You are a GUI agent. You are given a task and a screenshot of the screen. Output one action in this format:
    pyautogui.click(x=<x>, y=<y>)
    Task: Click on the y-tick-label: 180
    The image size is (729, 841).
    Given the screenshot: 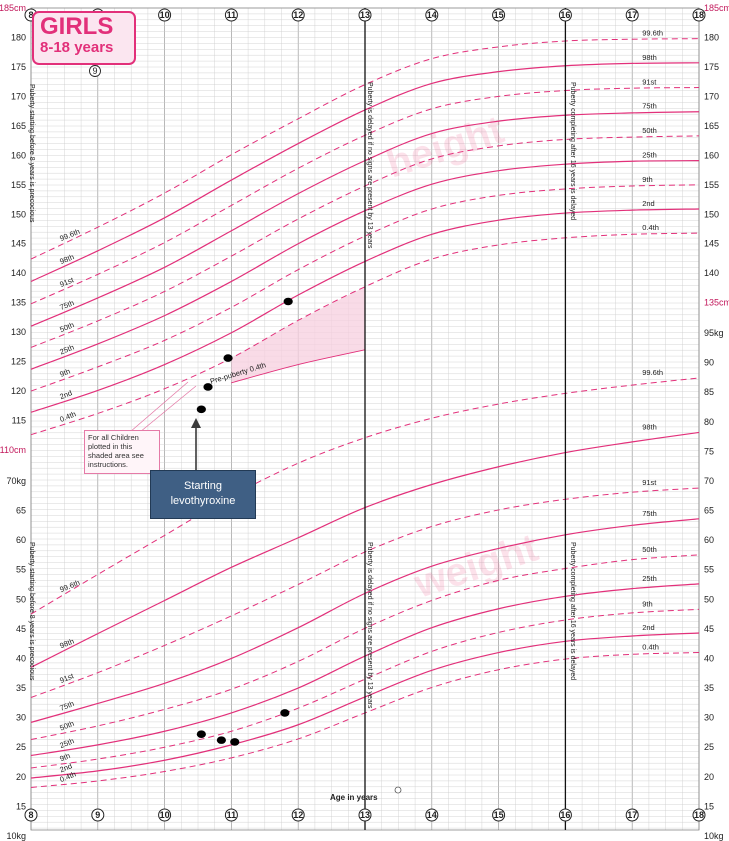 What is the action you would take?
    pyautogui.click(x=711, y=37)
    